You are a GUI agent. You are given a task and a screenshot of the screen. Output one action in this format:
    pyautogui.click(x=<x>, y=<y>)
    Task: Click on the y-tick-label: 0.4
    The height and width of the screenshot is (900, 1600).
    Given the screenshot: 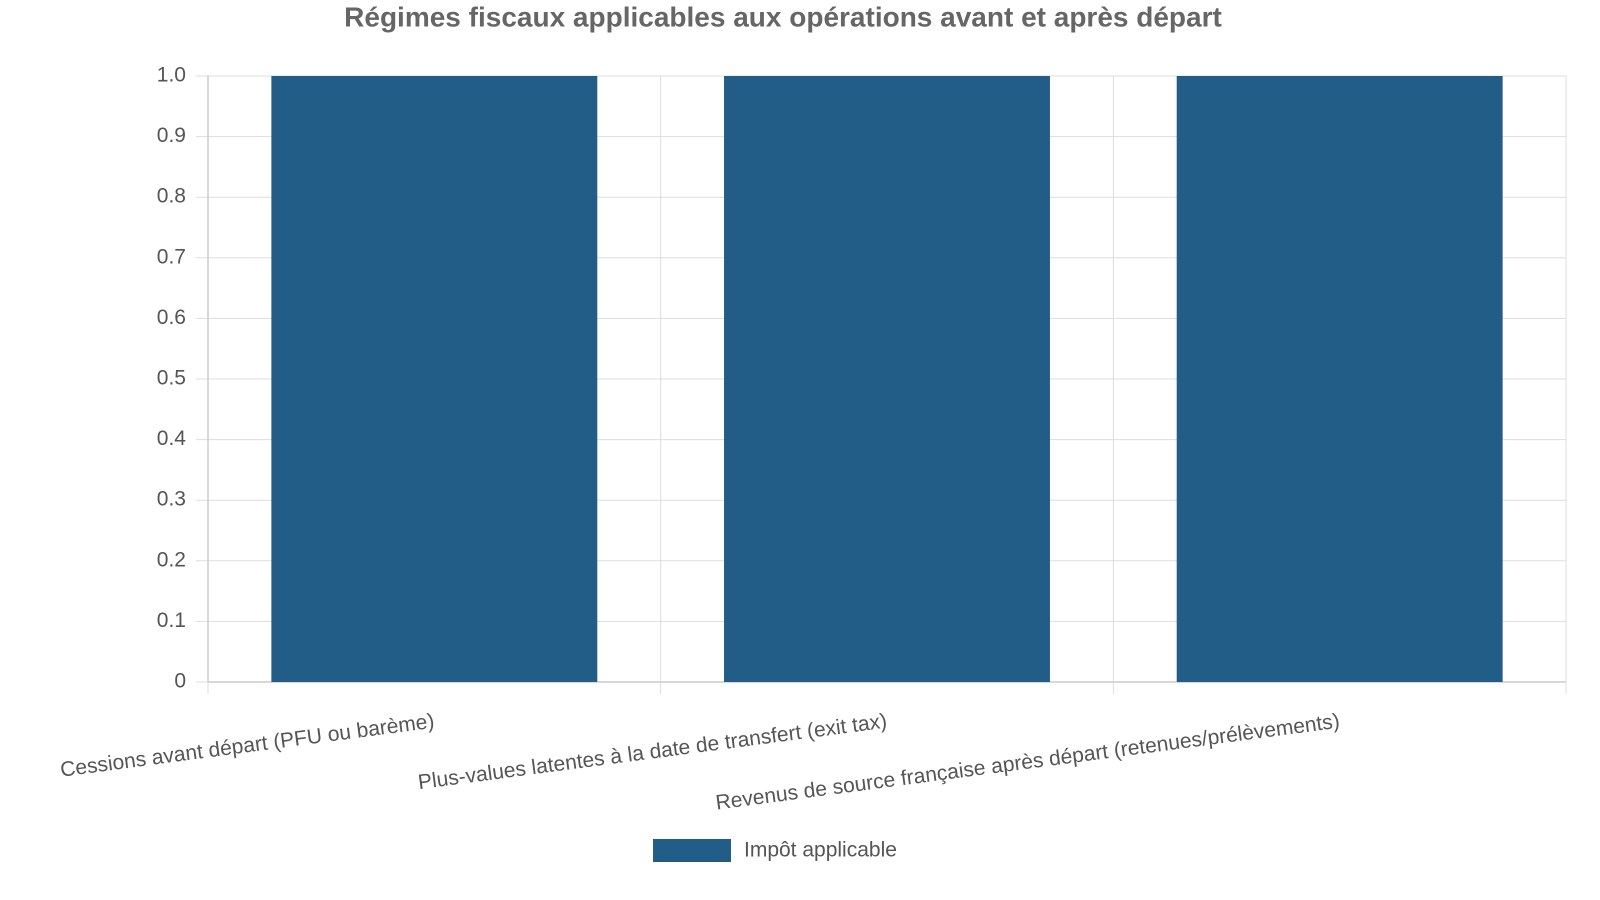 What is the action you would take?
    pyautogui.click(x=172, y=438)
    